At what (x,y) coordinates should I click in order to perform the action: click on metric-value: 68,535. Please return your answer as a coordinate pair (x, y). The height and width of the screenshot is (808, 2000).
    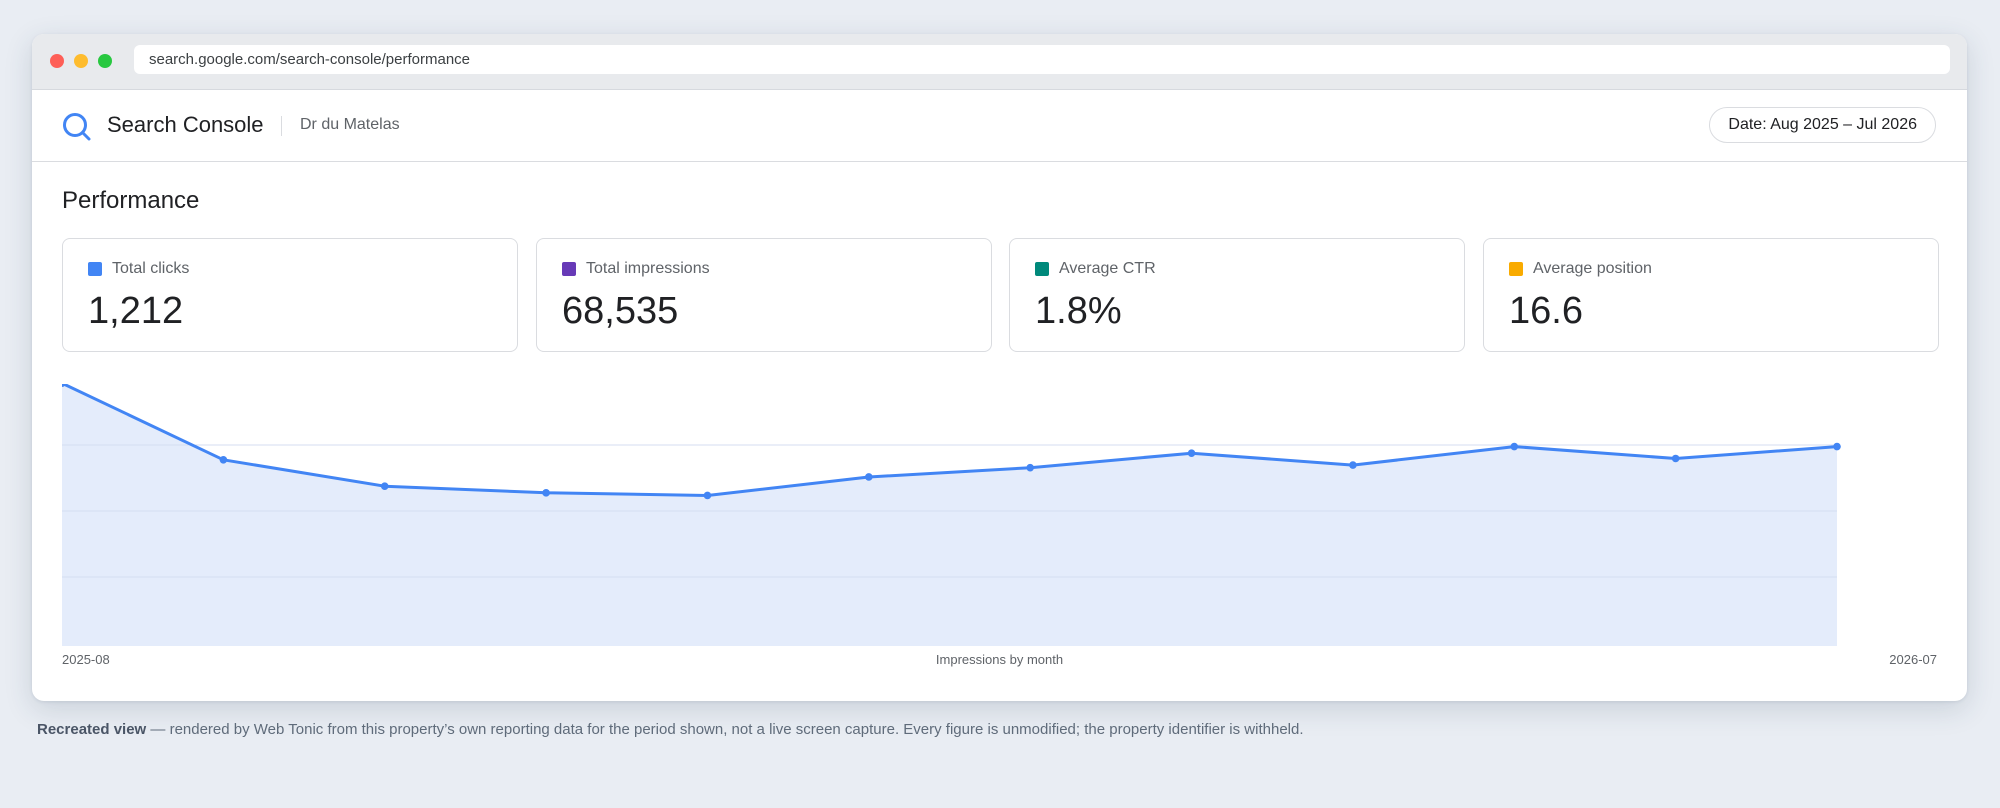
    Looking at the image, I should click on (620, 311).